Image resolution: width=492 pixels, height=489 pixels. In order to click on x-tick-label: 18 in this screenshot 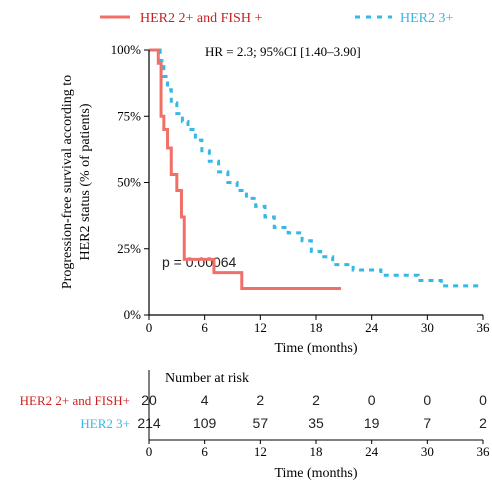, I will do `click(316, 327)`.